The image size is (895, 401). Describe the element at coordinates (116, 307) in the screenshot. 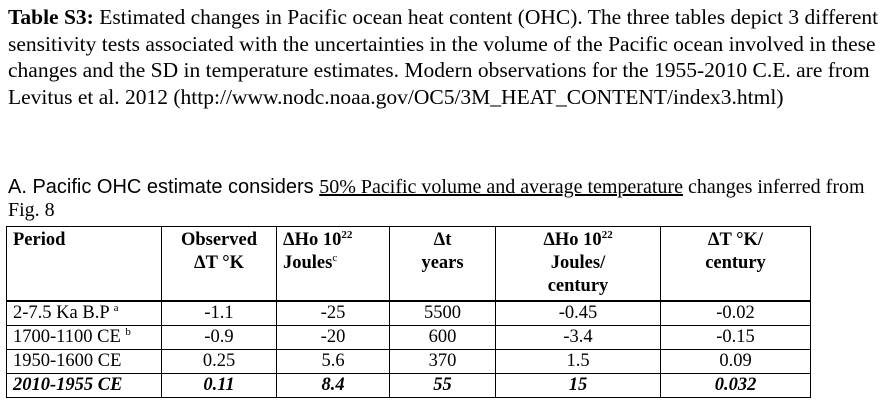

I see `row-note: a` at that location.